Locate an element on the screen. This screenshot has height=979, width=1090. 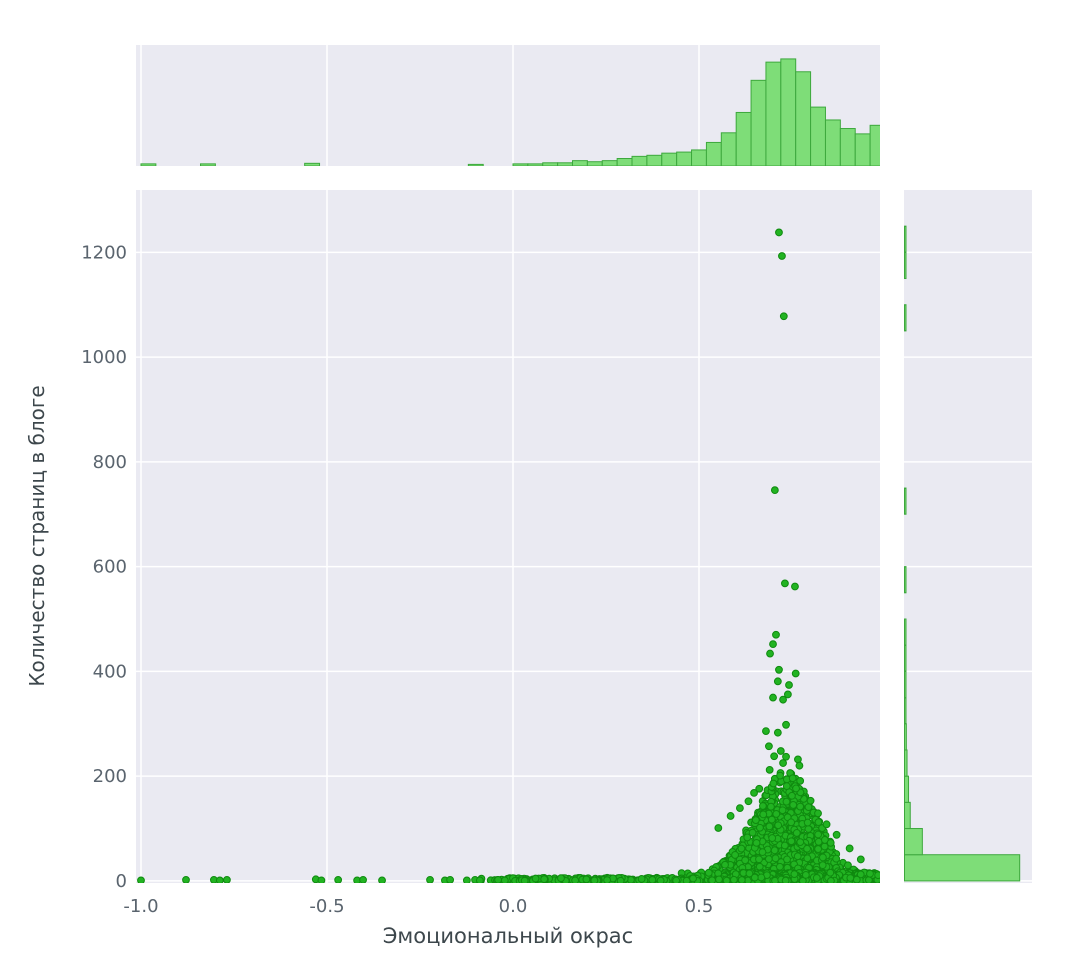
x-tick-label: -0.5 is located at coordinates (326, 906).